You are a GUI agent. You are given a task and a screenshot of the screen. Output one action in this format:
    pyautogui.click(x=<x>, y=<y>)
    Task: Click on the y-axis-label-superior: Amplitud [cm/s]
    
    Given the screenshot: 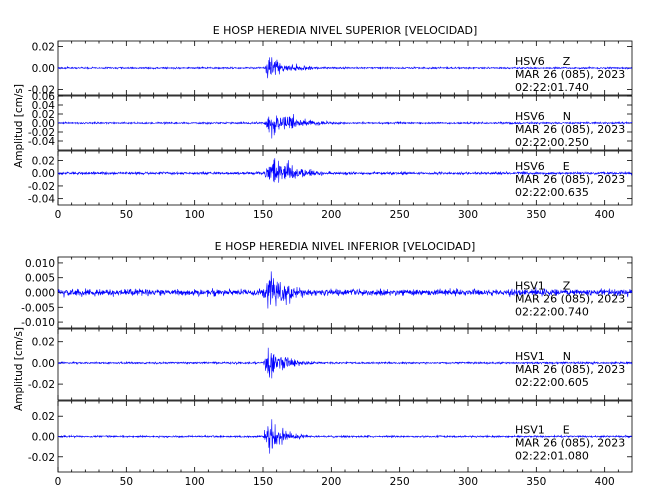 What is the action you would take?
    pyautogui.click(x=19, y=126)
    